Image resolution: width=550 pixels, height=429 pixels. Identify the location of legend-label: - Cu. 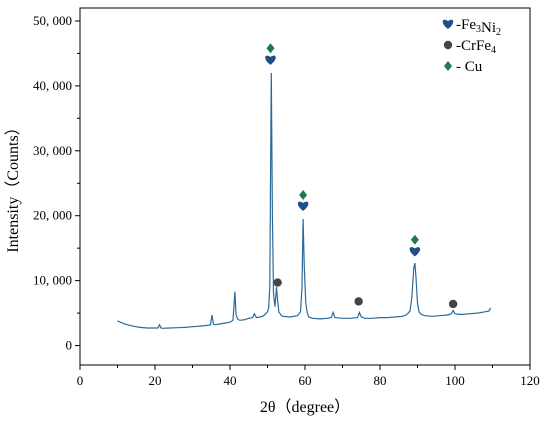
(469, 67).